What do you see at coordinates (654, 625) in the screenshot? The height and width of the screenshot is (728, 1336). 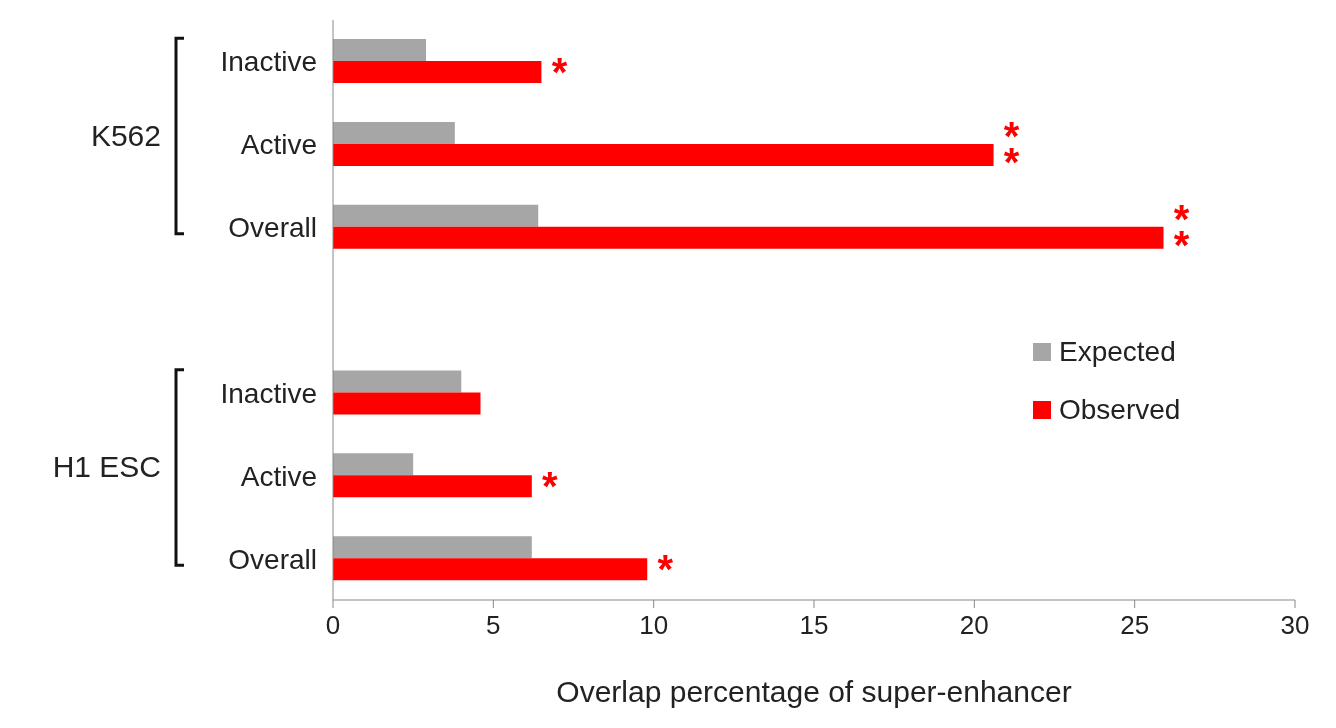 I see `x-tick-label: 10` at bounding box center [654, 625].